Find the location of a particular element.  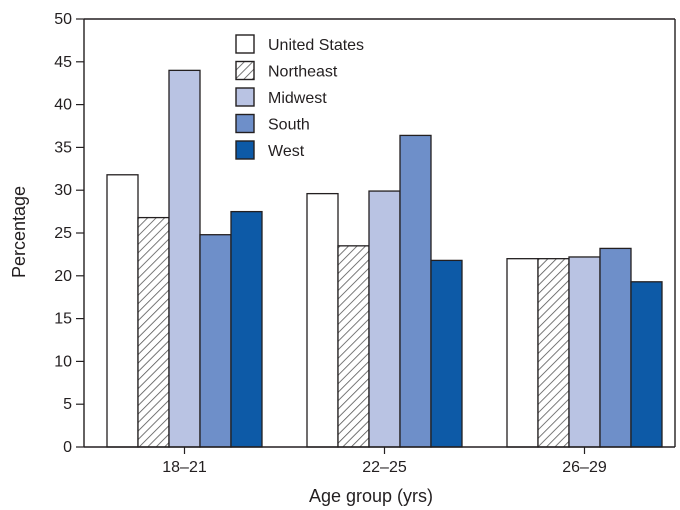

x-tick-label: 18–21 is located at coordinates (184, 467).